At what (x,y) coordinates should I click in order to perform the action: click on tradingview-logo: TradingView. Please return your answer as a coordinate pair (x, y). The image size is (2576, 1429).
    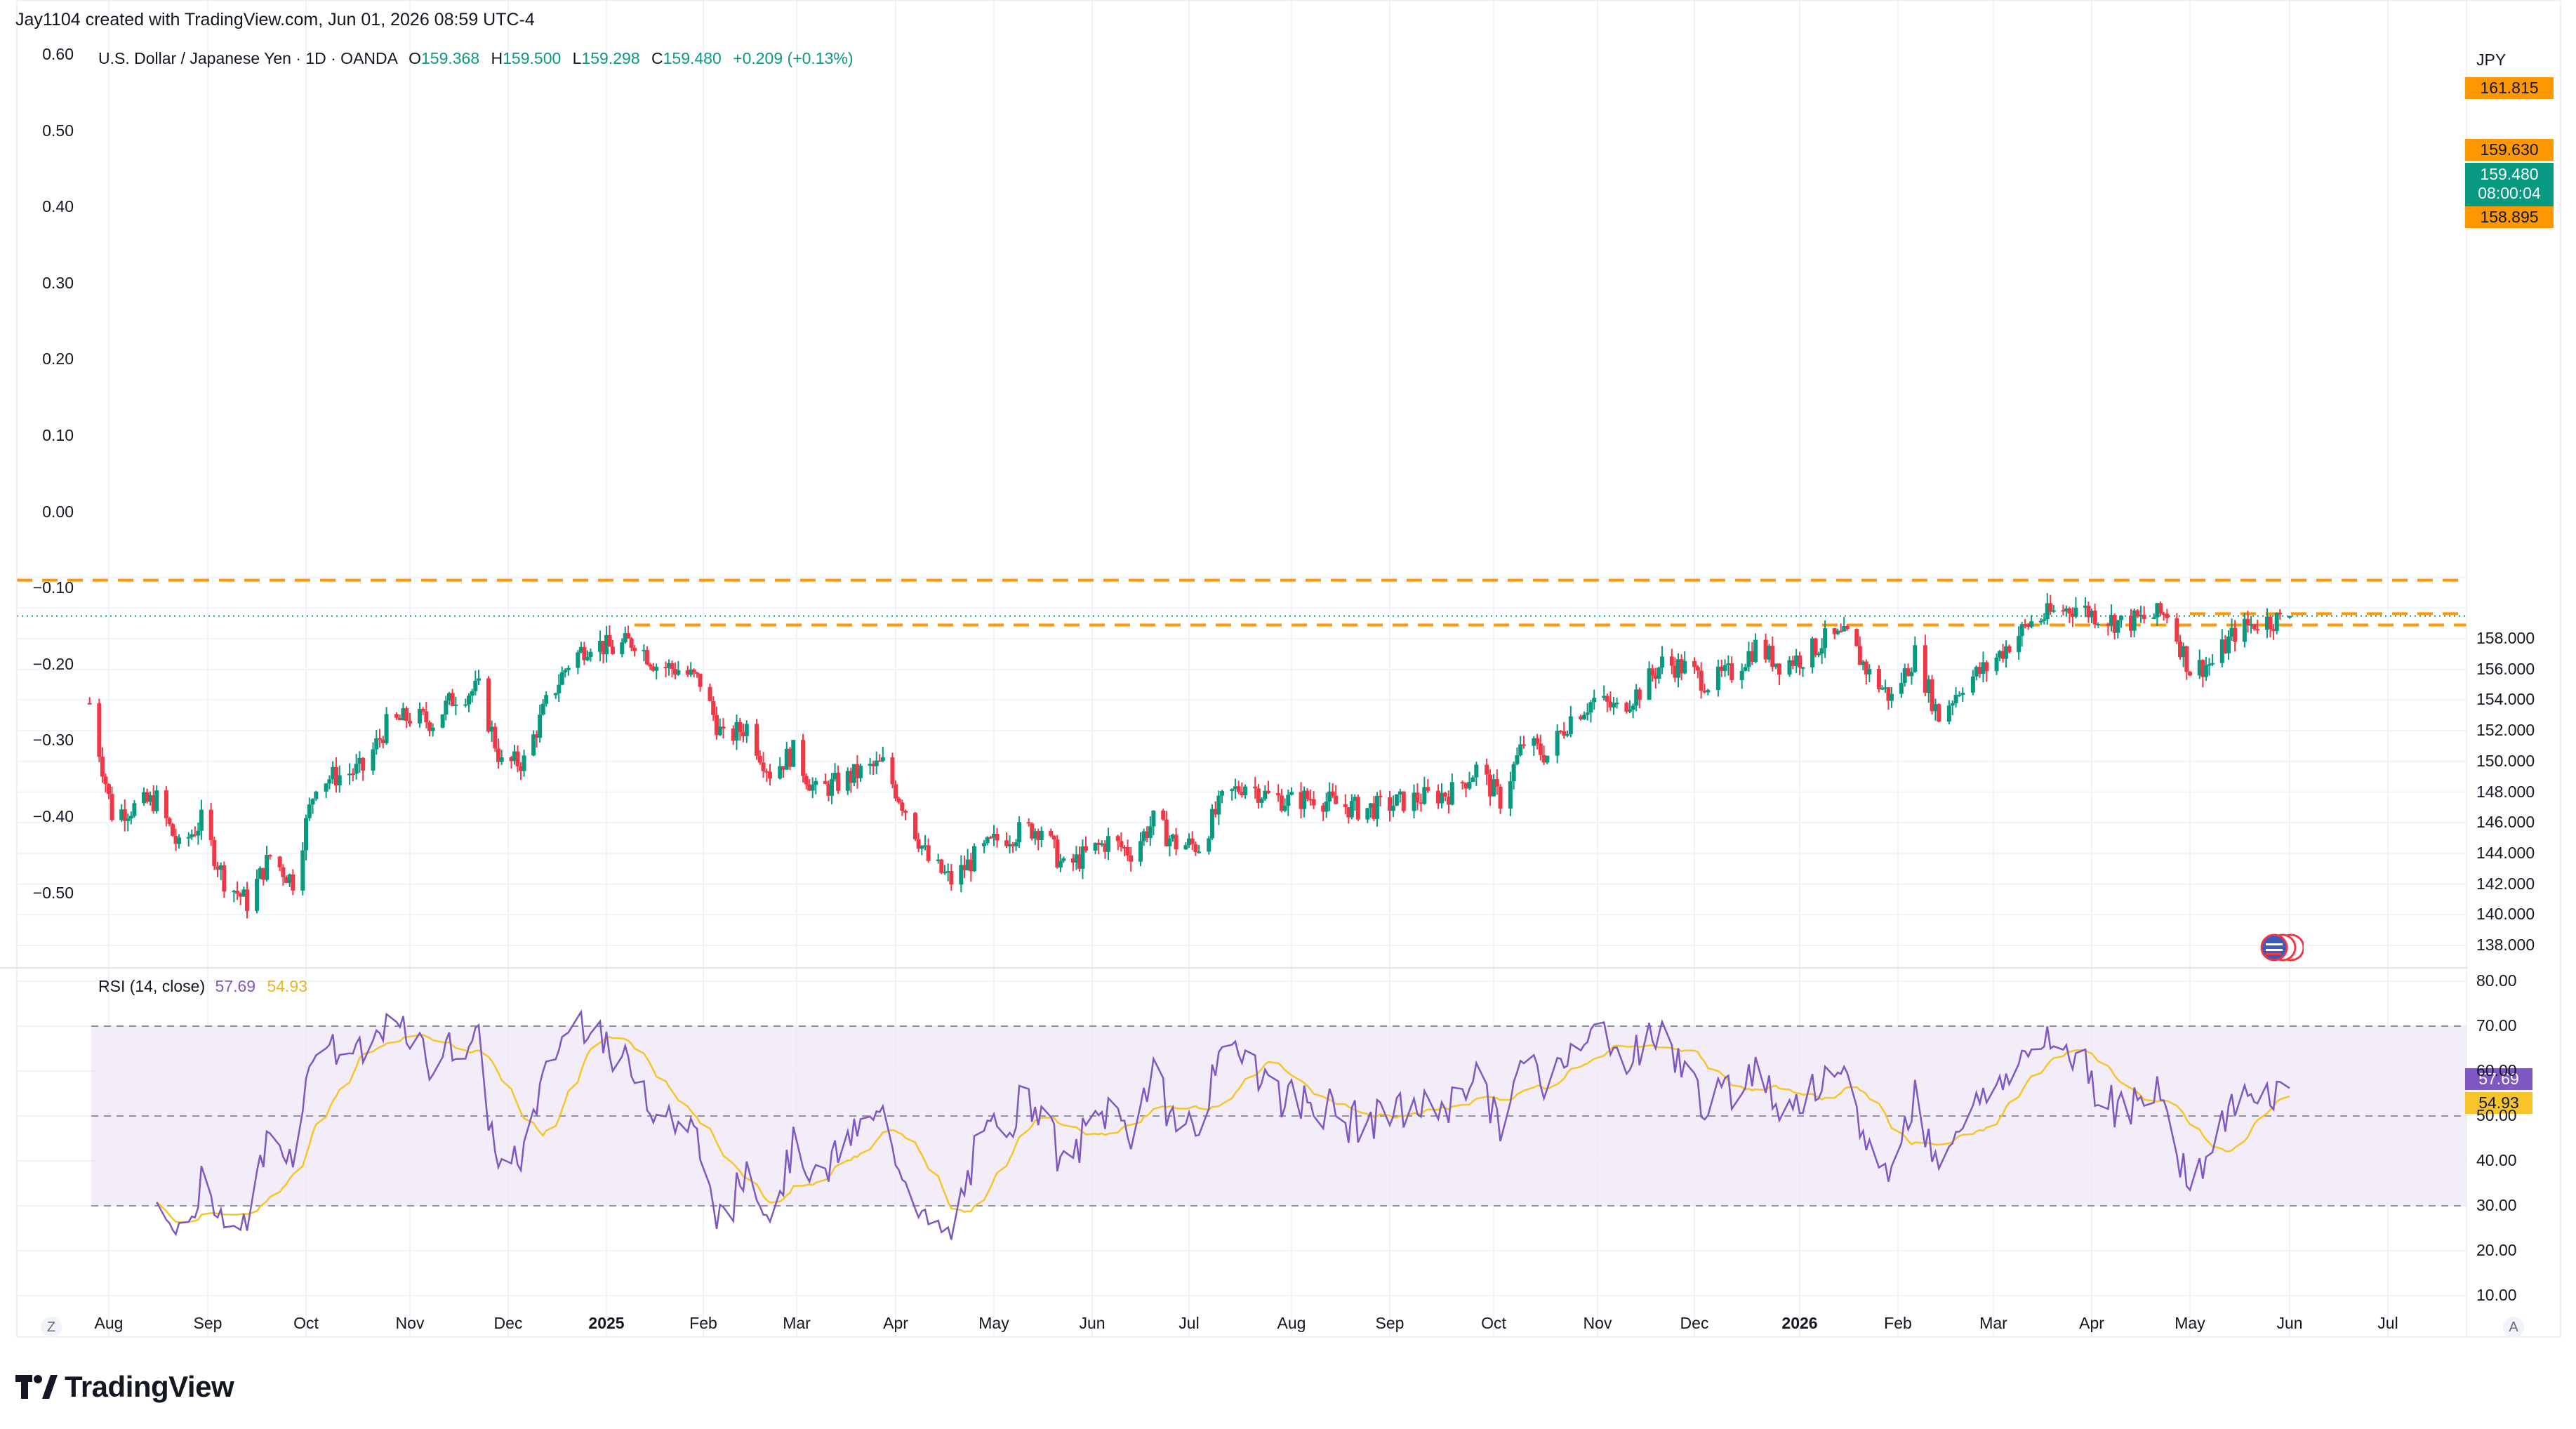
    Looking at the image, I should click on (125, 1388).